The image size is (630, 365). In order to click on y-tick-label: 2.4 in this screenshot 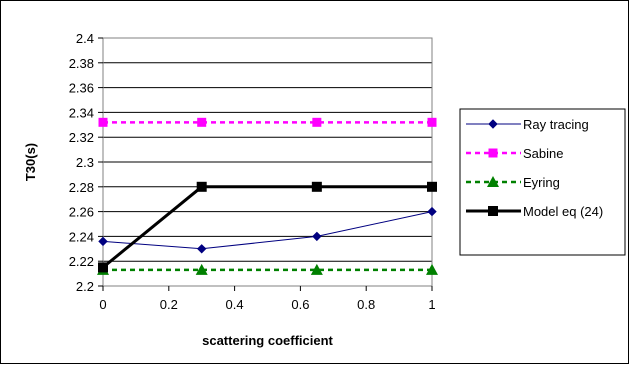, I will do `click(85, 38)`.